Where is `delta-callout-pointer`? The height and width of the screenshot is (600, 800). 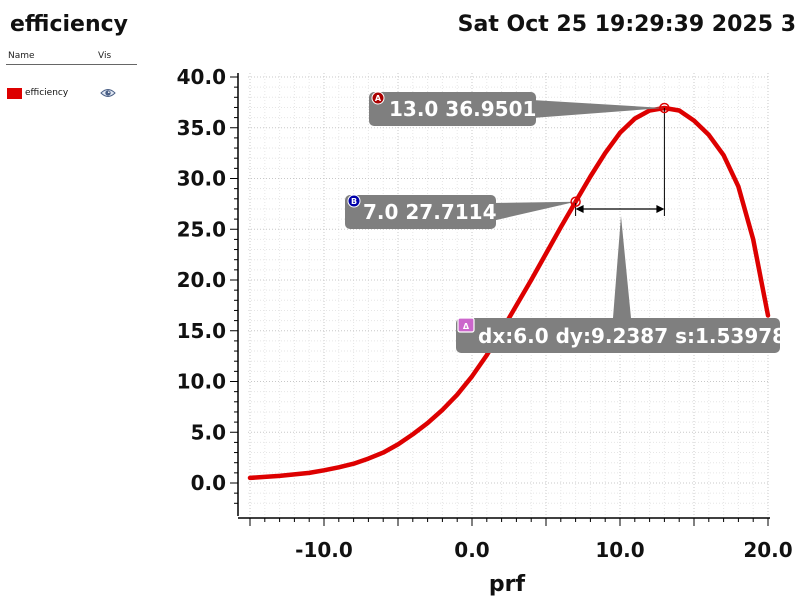 delta-callout-pointer is located at coordinates (622, 267).